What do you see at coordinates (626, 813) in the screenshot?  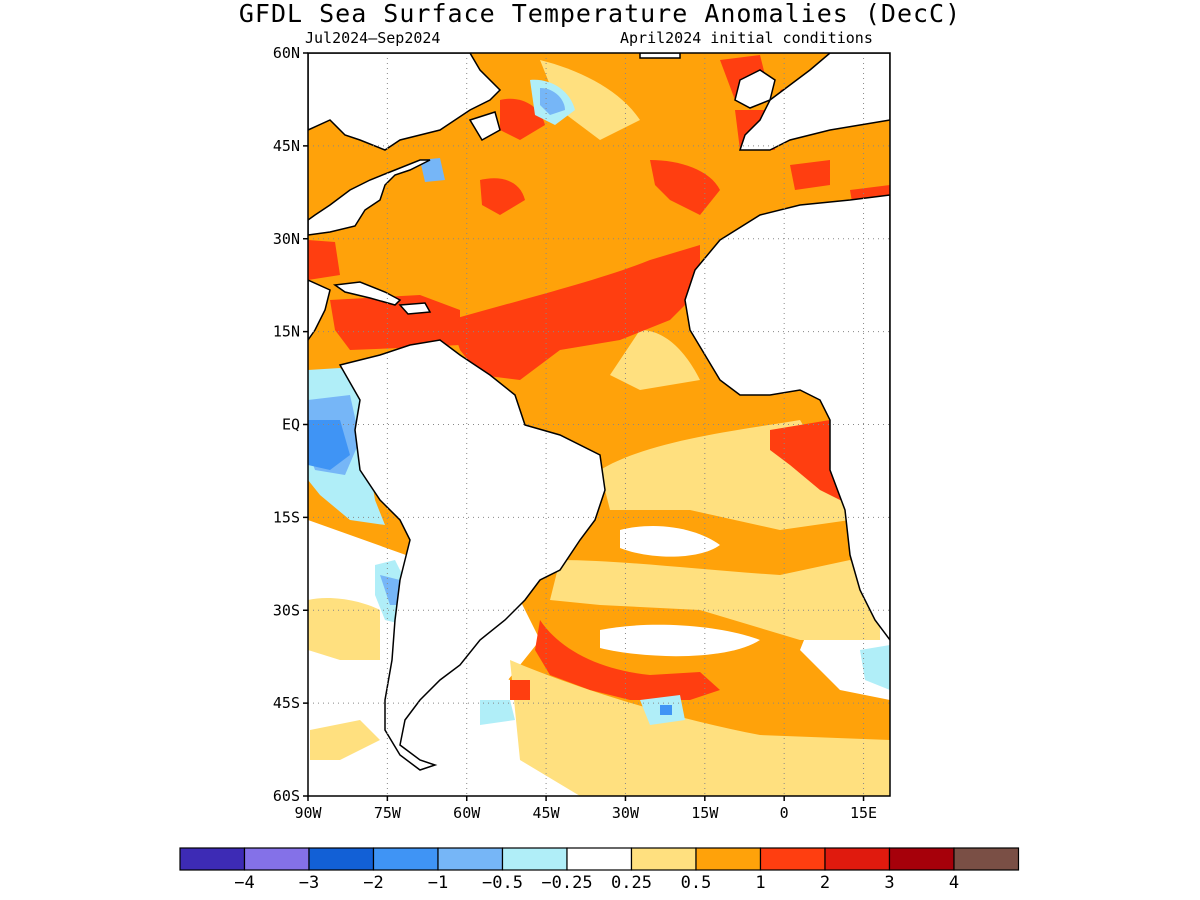 I see `lon-tick-label: 30W` at bounding box center [626, 813].